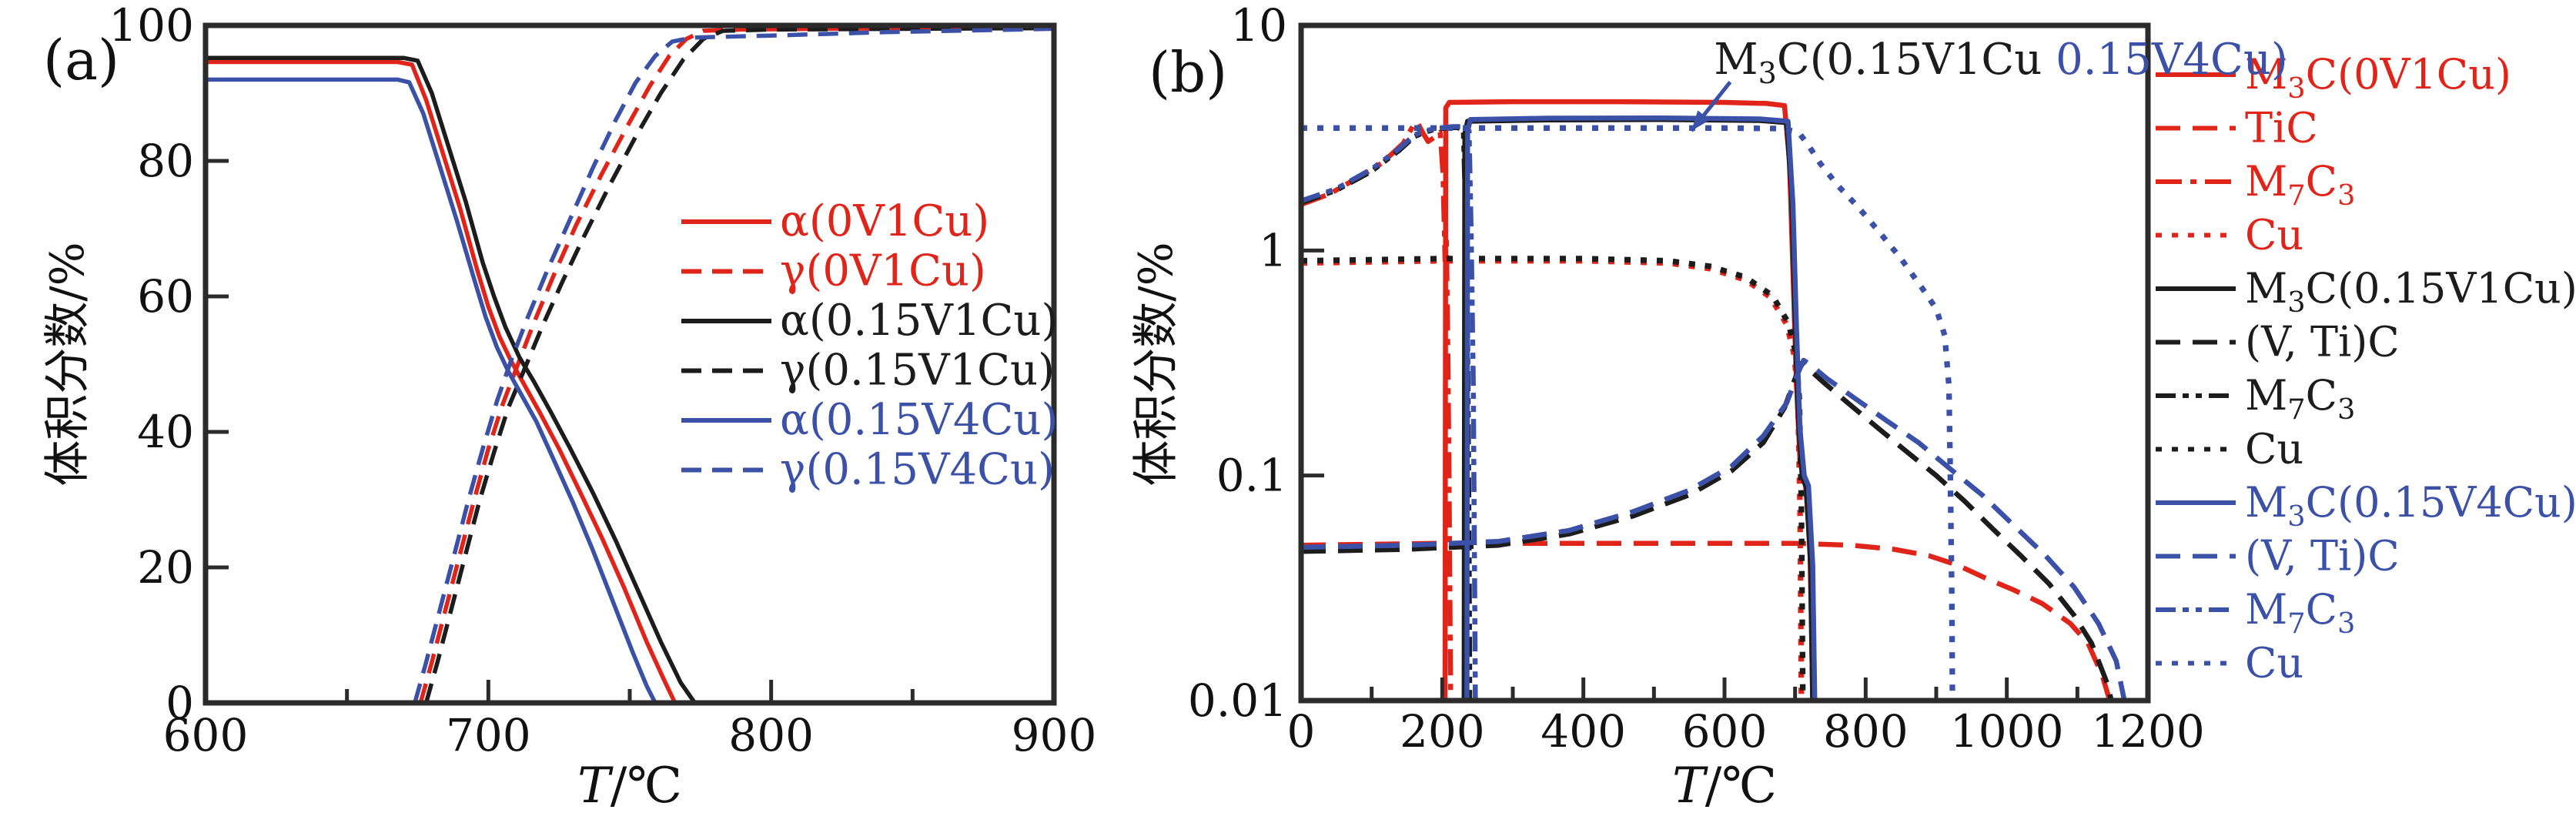 This screenshot has width=2576, height=833. I want to click on legend-item-b-8: M3C(0.15V4Cu), so click(2366, 505).